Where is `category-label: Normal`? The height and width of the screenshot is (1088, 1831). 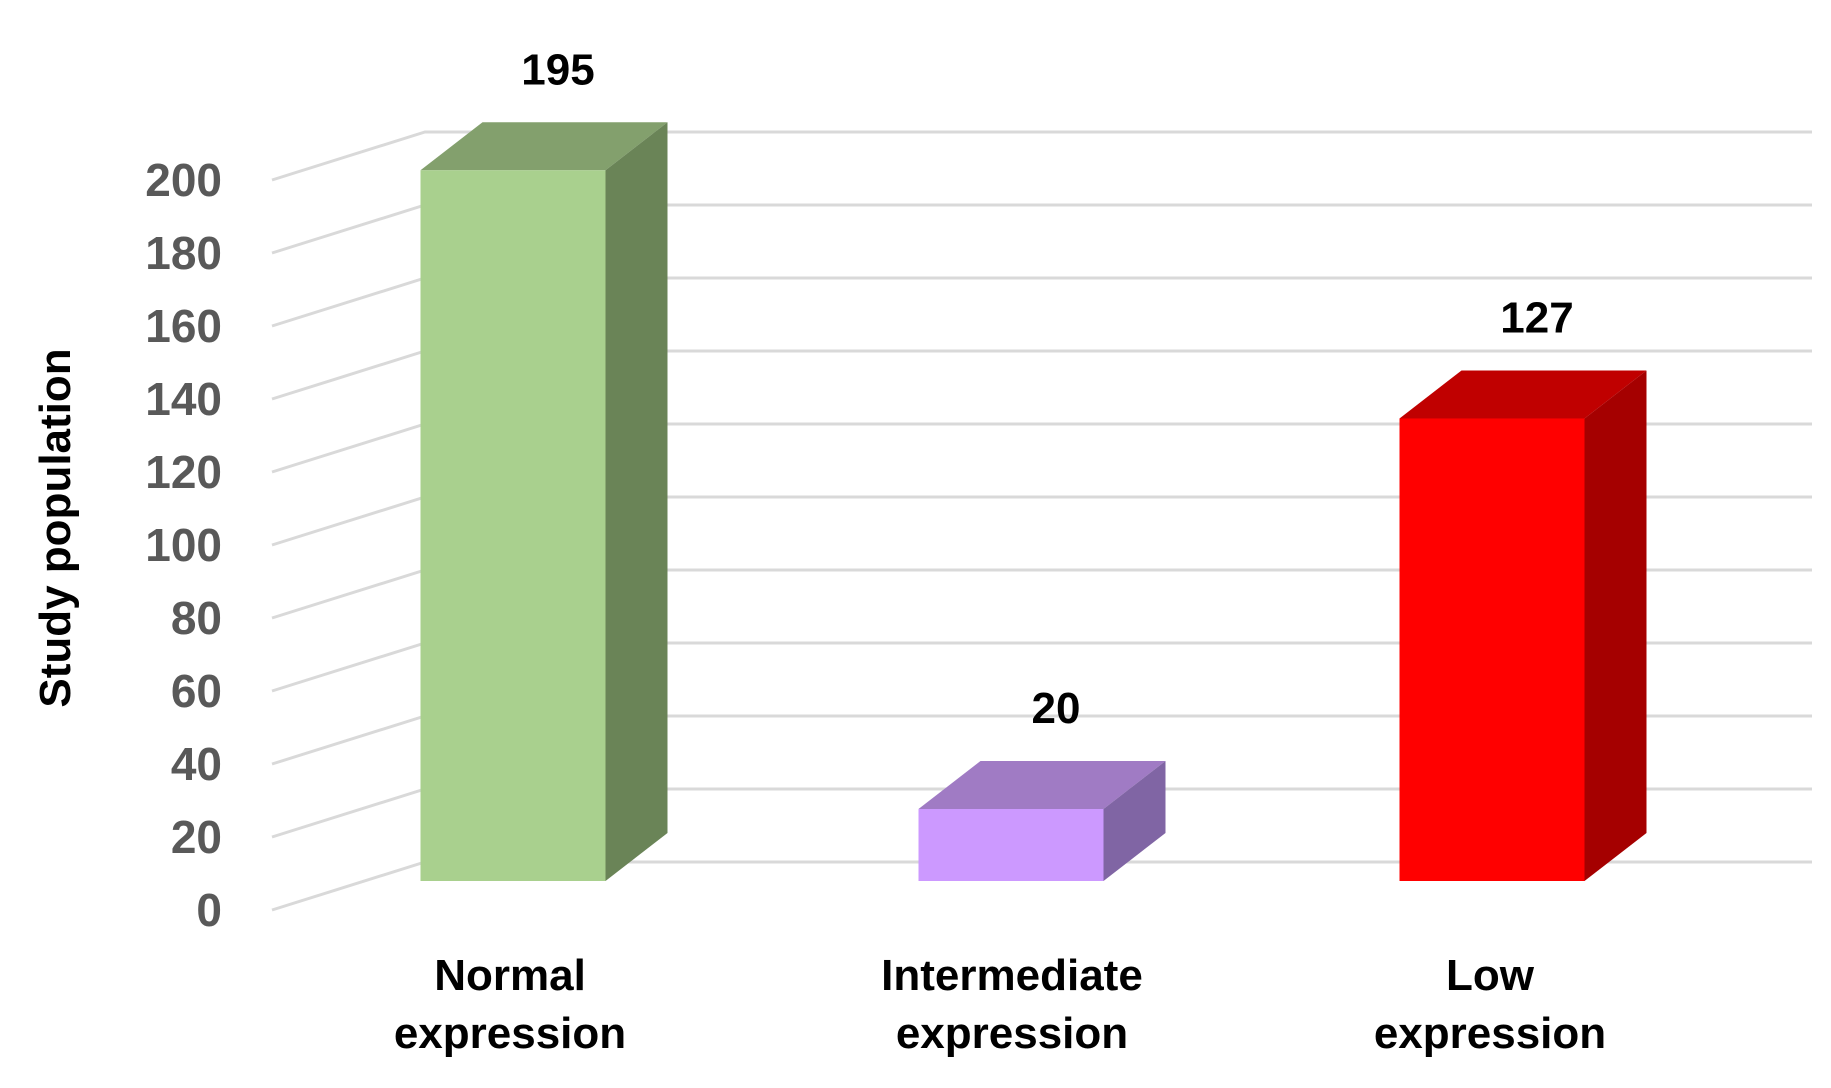 category-label: Normal is located at coordinates (510, 975).